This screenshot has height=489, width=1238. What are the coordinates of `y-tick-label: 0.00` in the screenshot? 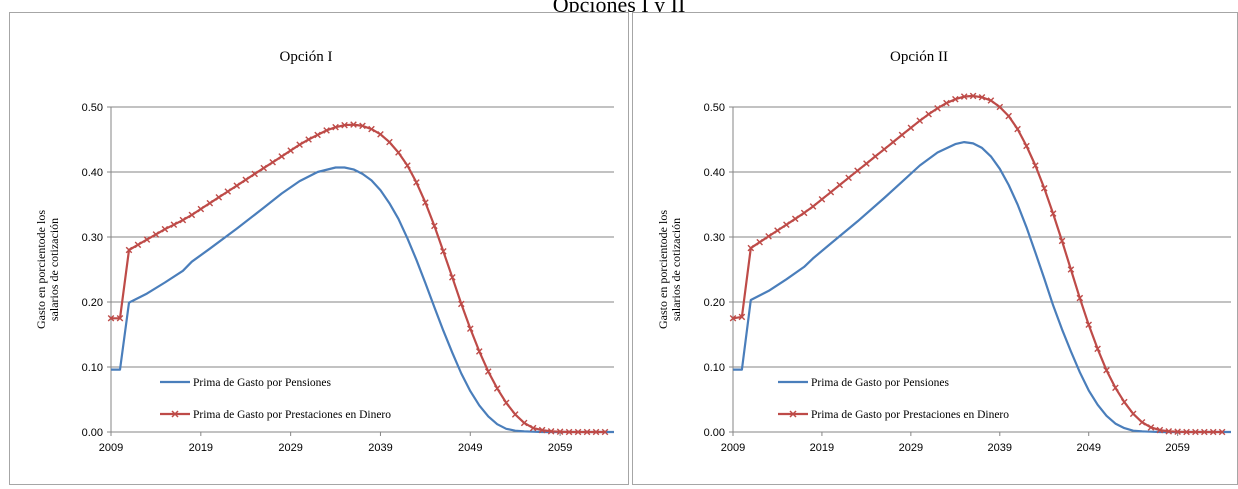 It's located at (92, 433).